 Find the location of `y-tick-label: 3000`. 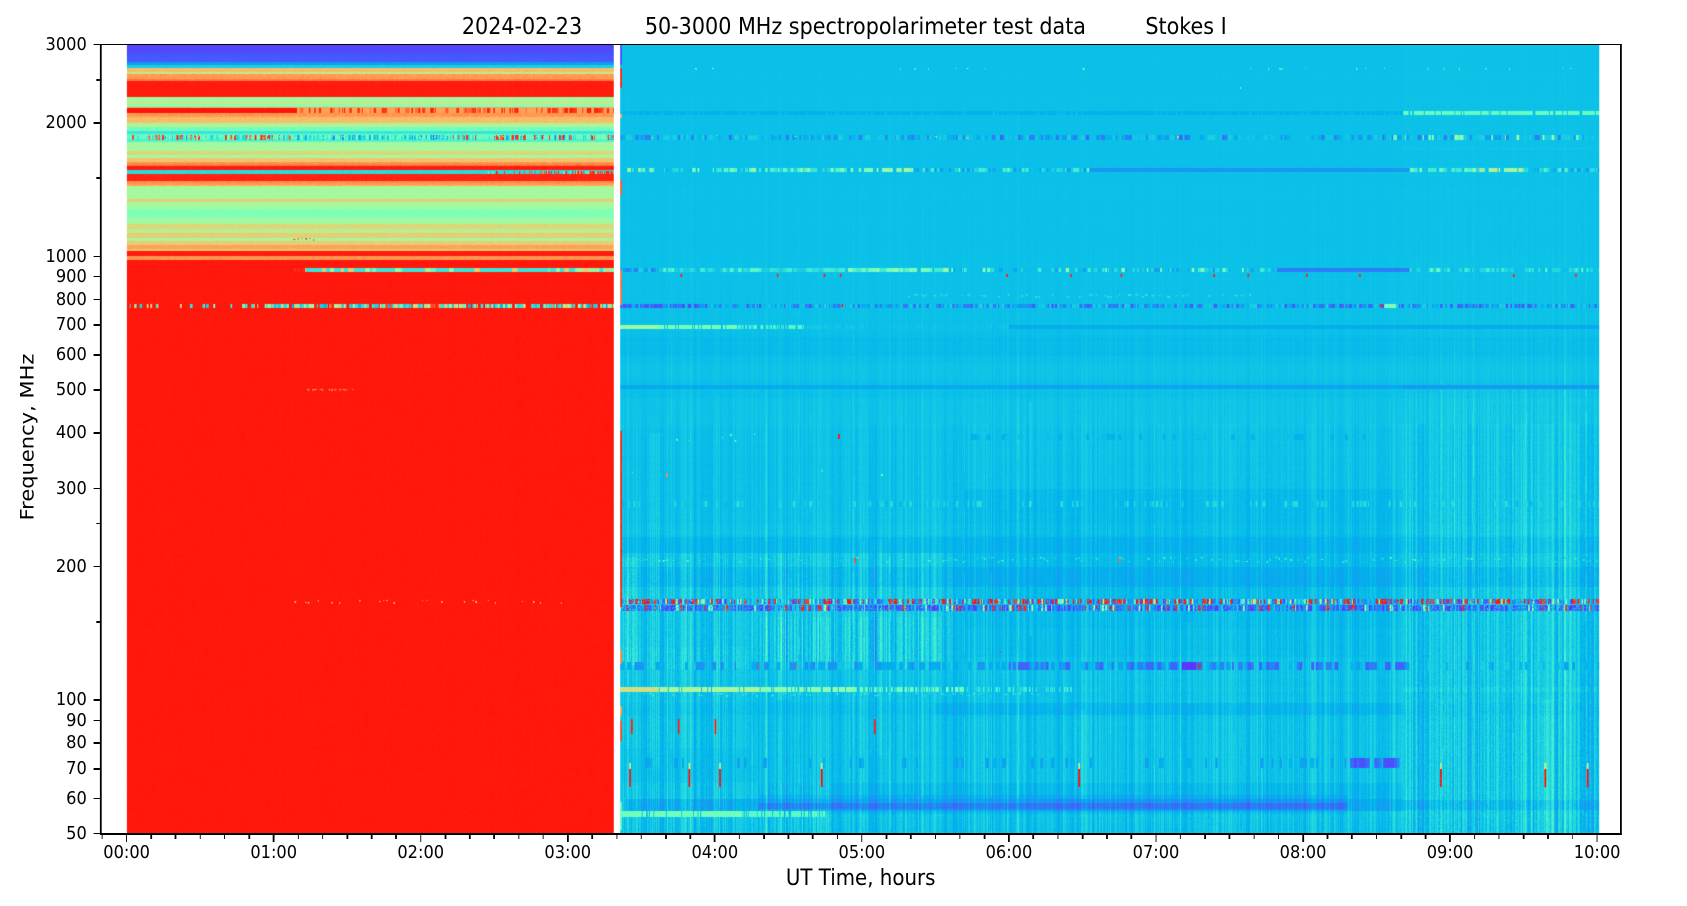

y-tick-label: 3000 is located at coordinates (66, 45).